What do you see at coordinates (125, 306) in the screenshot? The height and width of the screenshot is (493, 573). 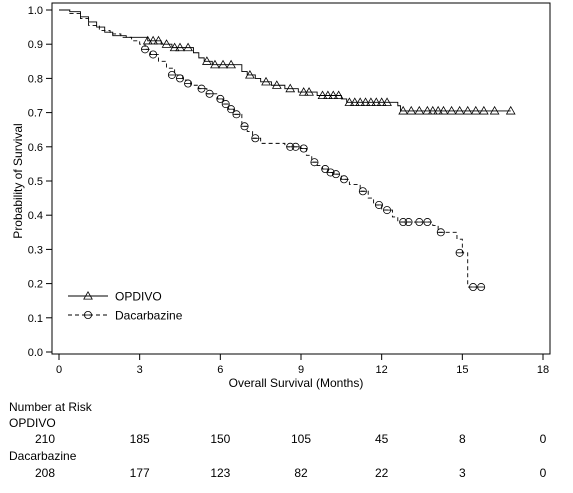 I see `legend: OPDIVO Dacarbazine` at bounding box center [125, 306].